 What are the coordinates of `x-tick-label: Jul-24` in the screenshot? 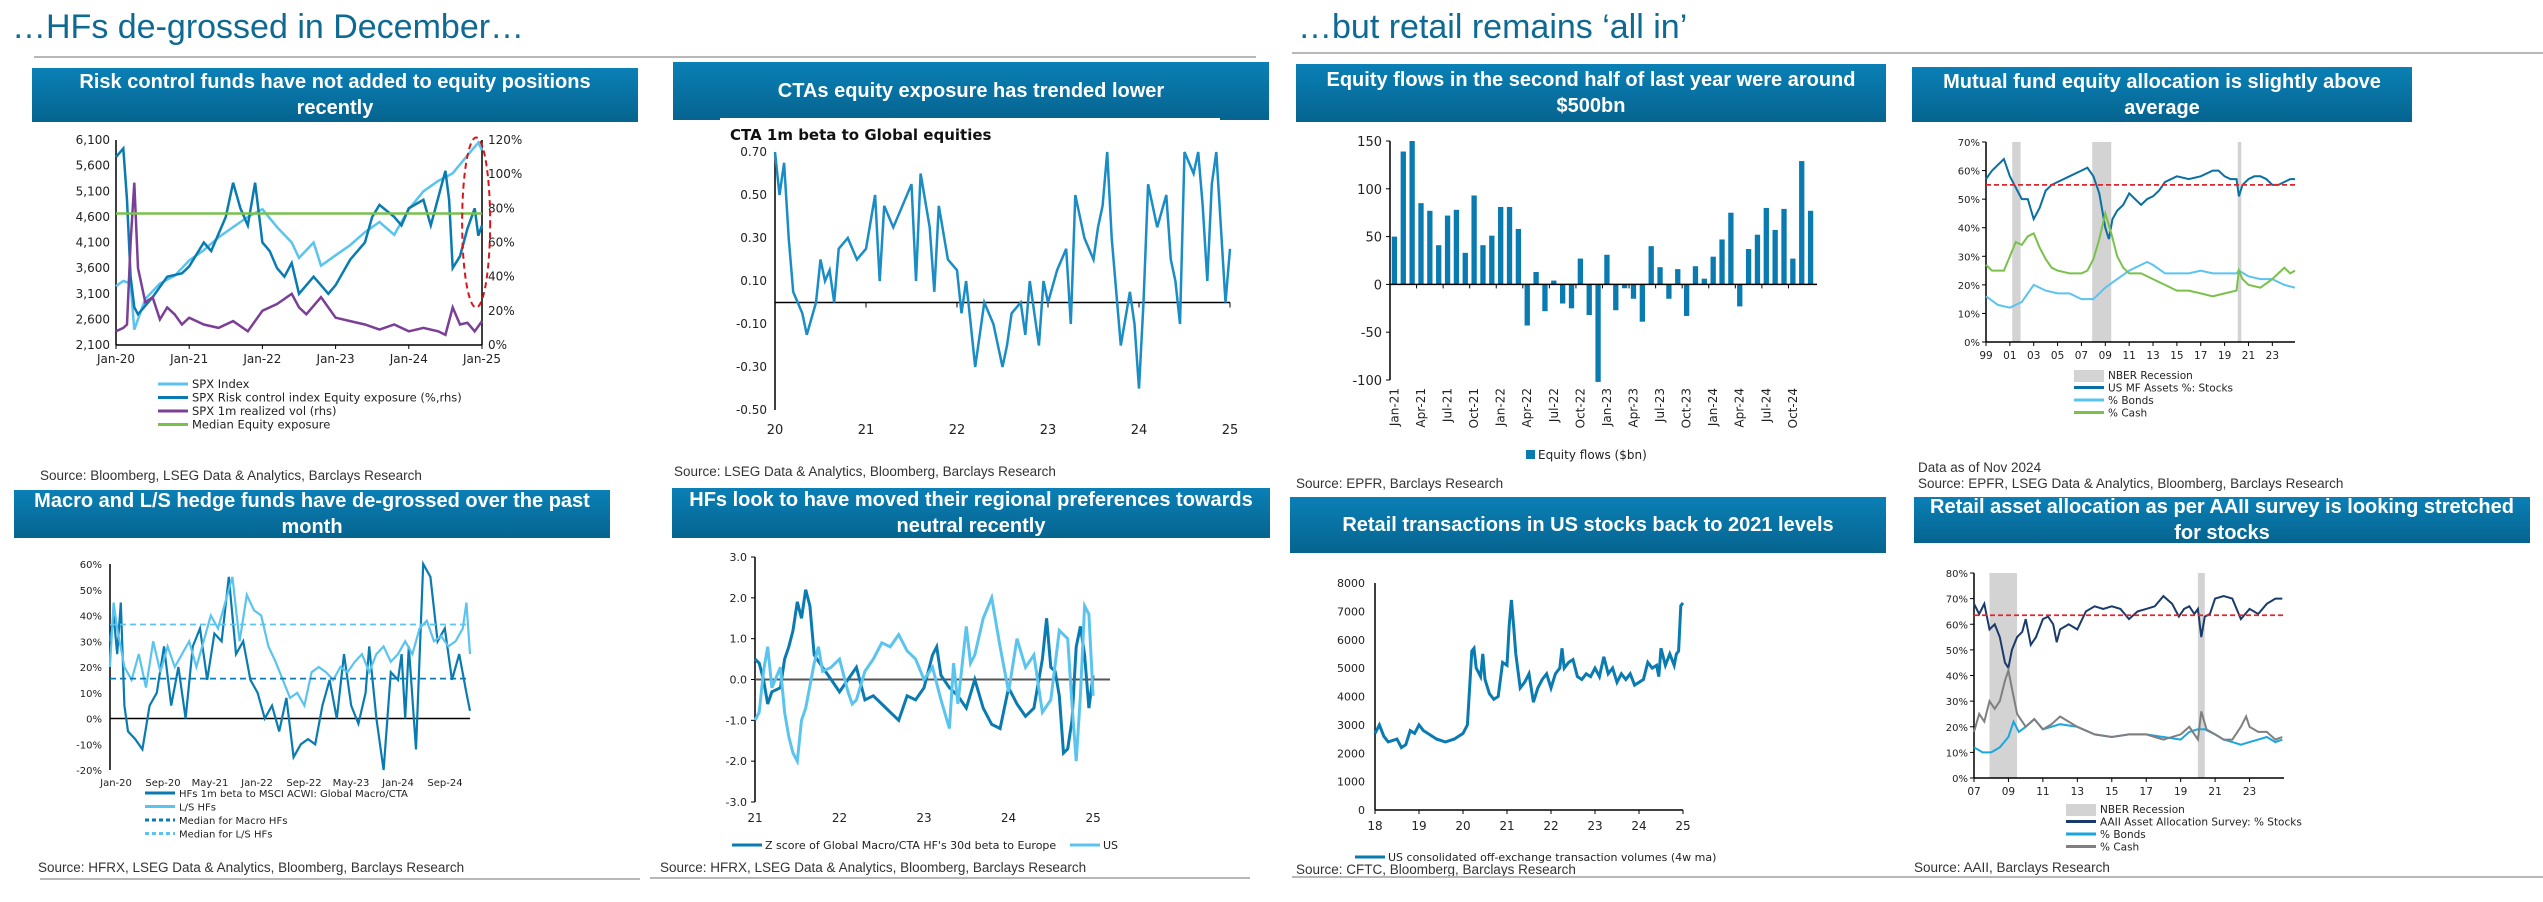 It's located at (1766, 405).